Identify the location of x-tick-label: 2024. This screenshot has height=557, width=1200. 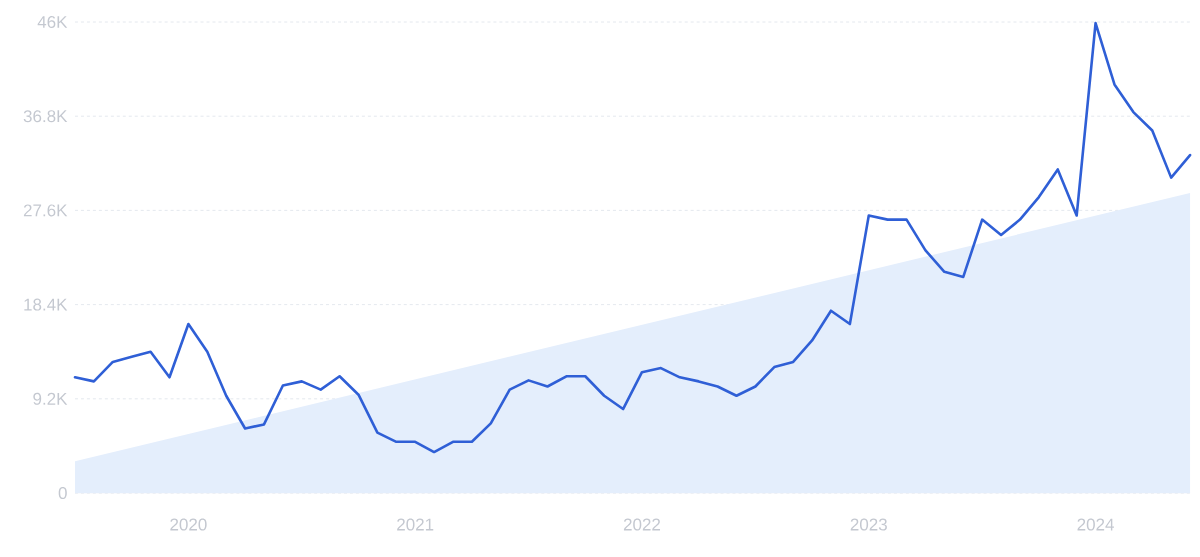
(1095, 524).